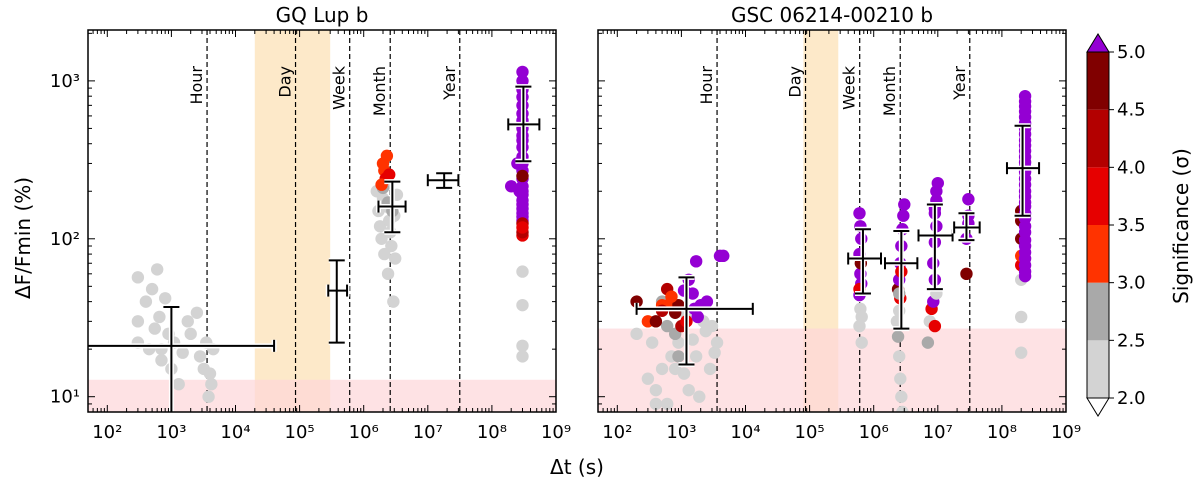 The width and height of the screenshot is (1200, 486). Describe the element at coordinates (1131, 225) in the screenshot. I see `colorbar-tick-label: 3.5` at that location.